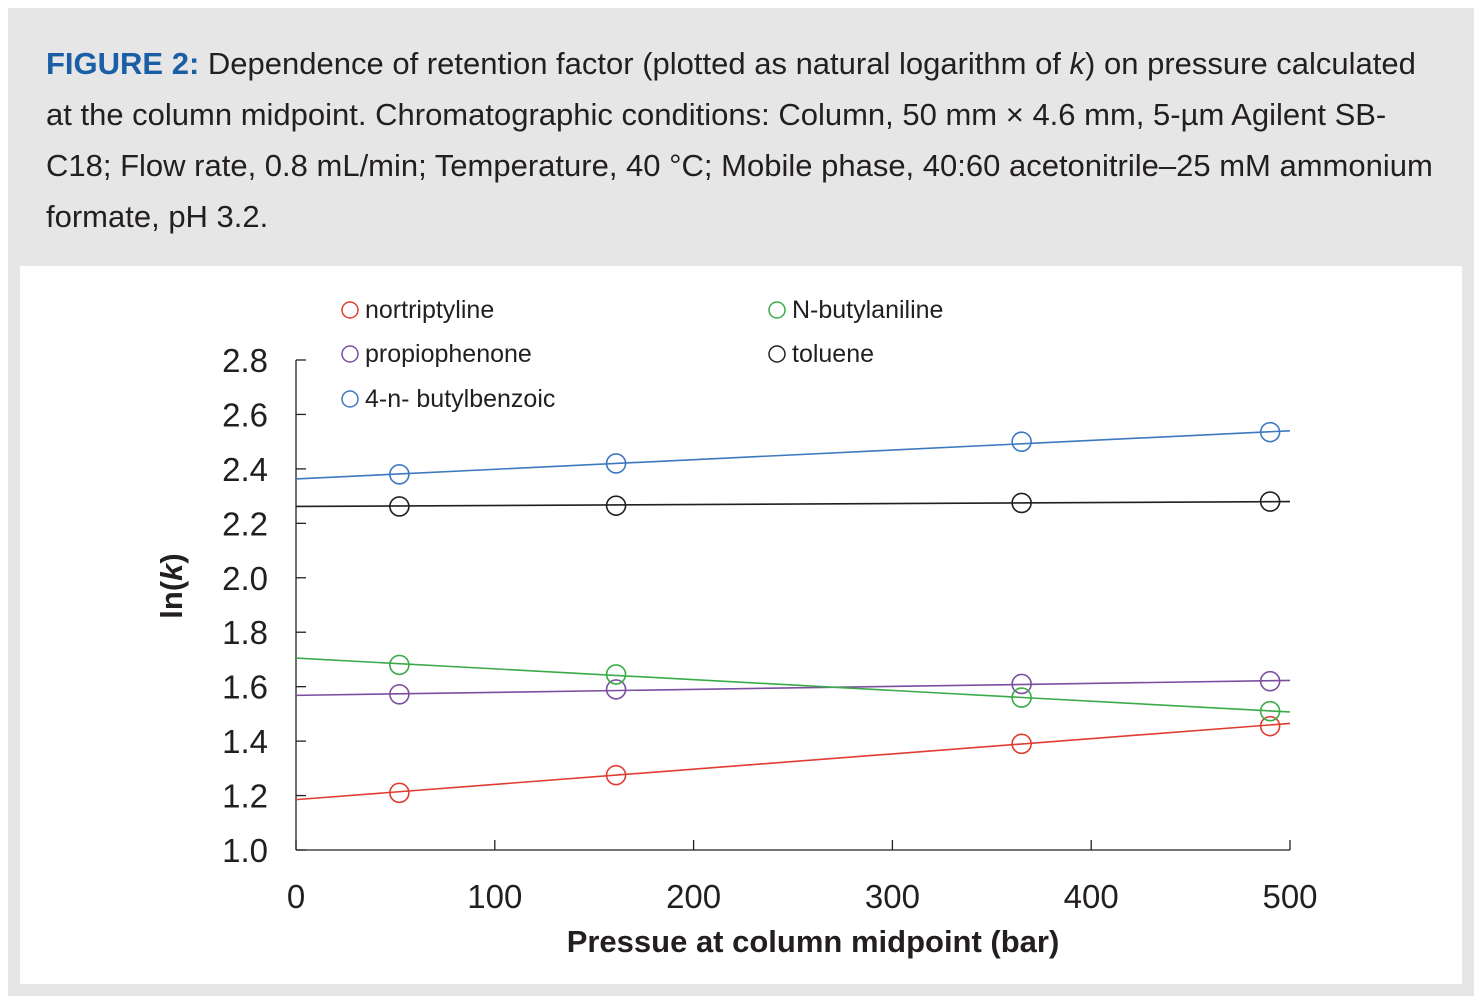  What do you see at coordinates (123, 63) in the screenshot?
I see `figure-label: FIGURE 2:` at bounding box center [123, 63].